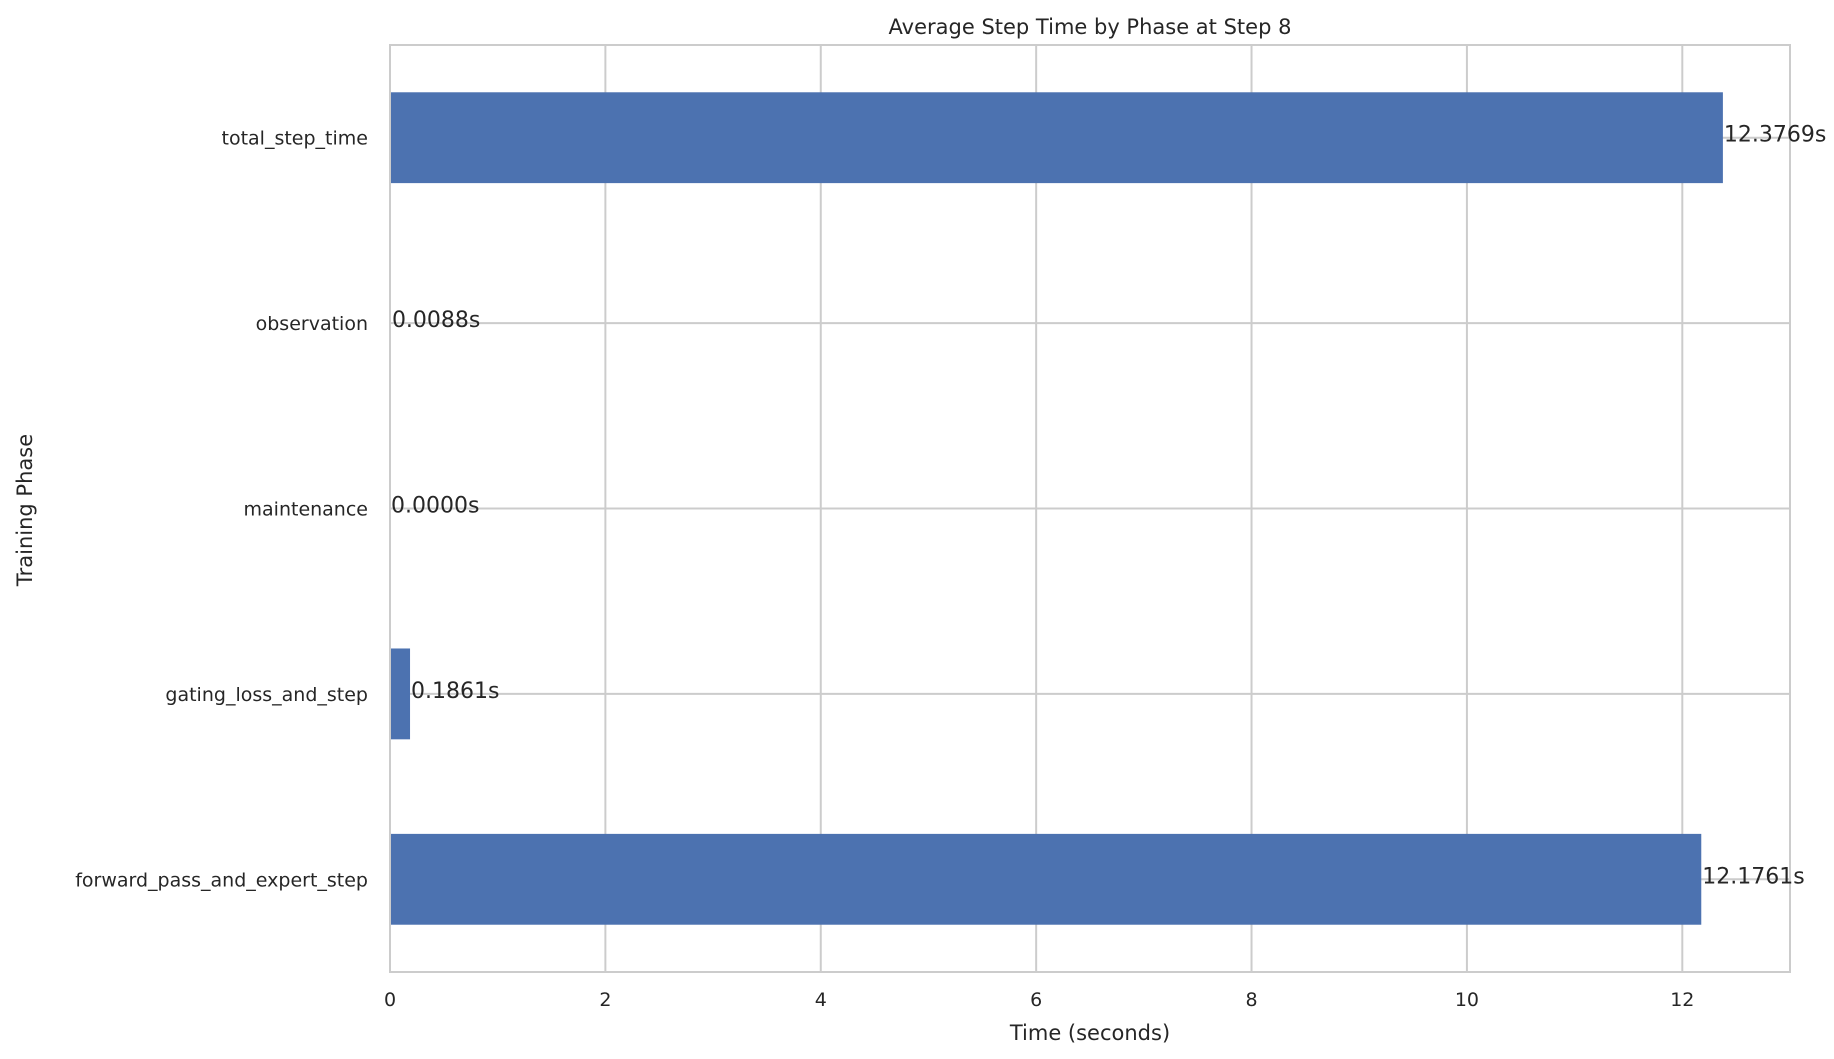 The width and height of the screenshot is (1834, 1059). What do you see at coordinates (221, 880) in the screenshot?
I see `y-tick-label: forward_pass_and_expert_step` at bounding box center [221, 880].